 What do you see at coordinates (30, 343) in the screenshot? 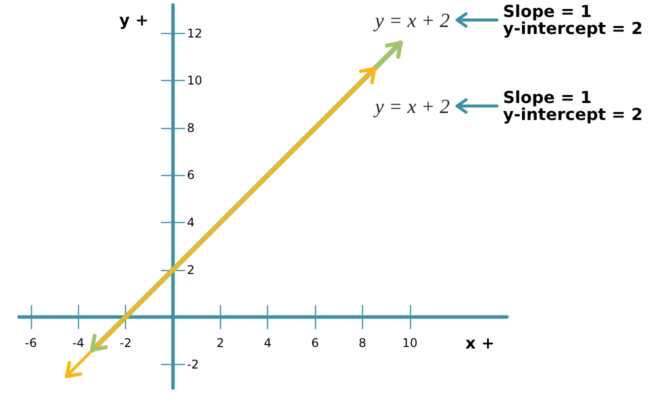
I see `x-tick-label: -6` at bounding box center [30, 343].